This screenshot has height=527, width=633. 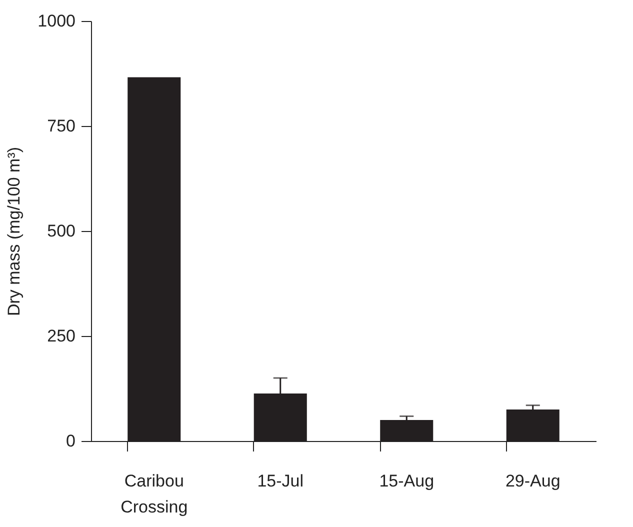 What do you see at coordinates (61, 336) in the screenshot?
I see `y-tick-label: 250` at bounding box center [61, 336].